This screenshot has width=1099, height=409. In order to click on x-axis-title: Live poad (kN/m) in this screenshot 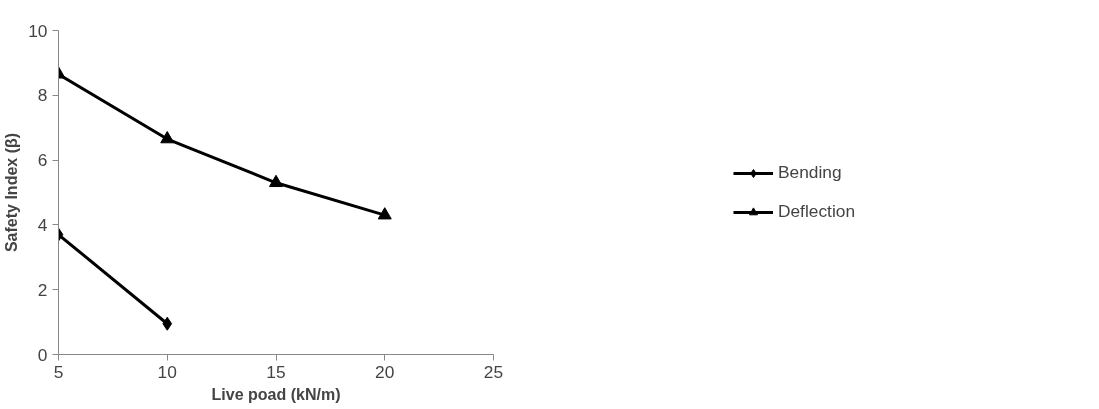, I will do `click(276, 394)`.